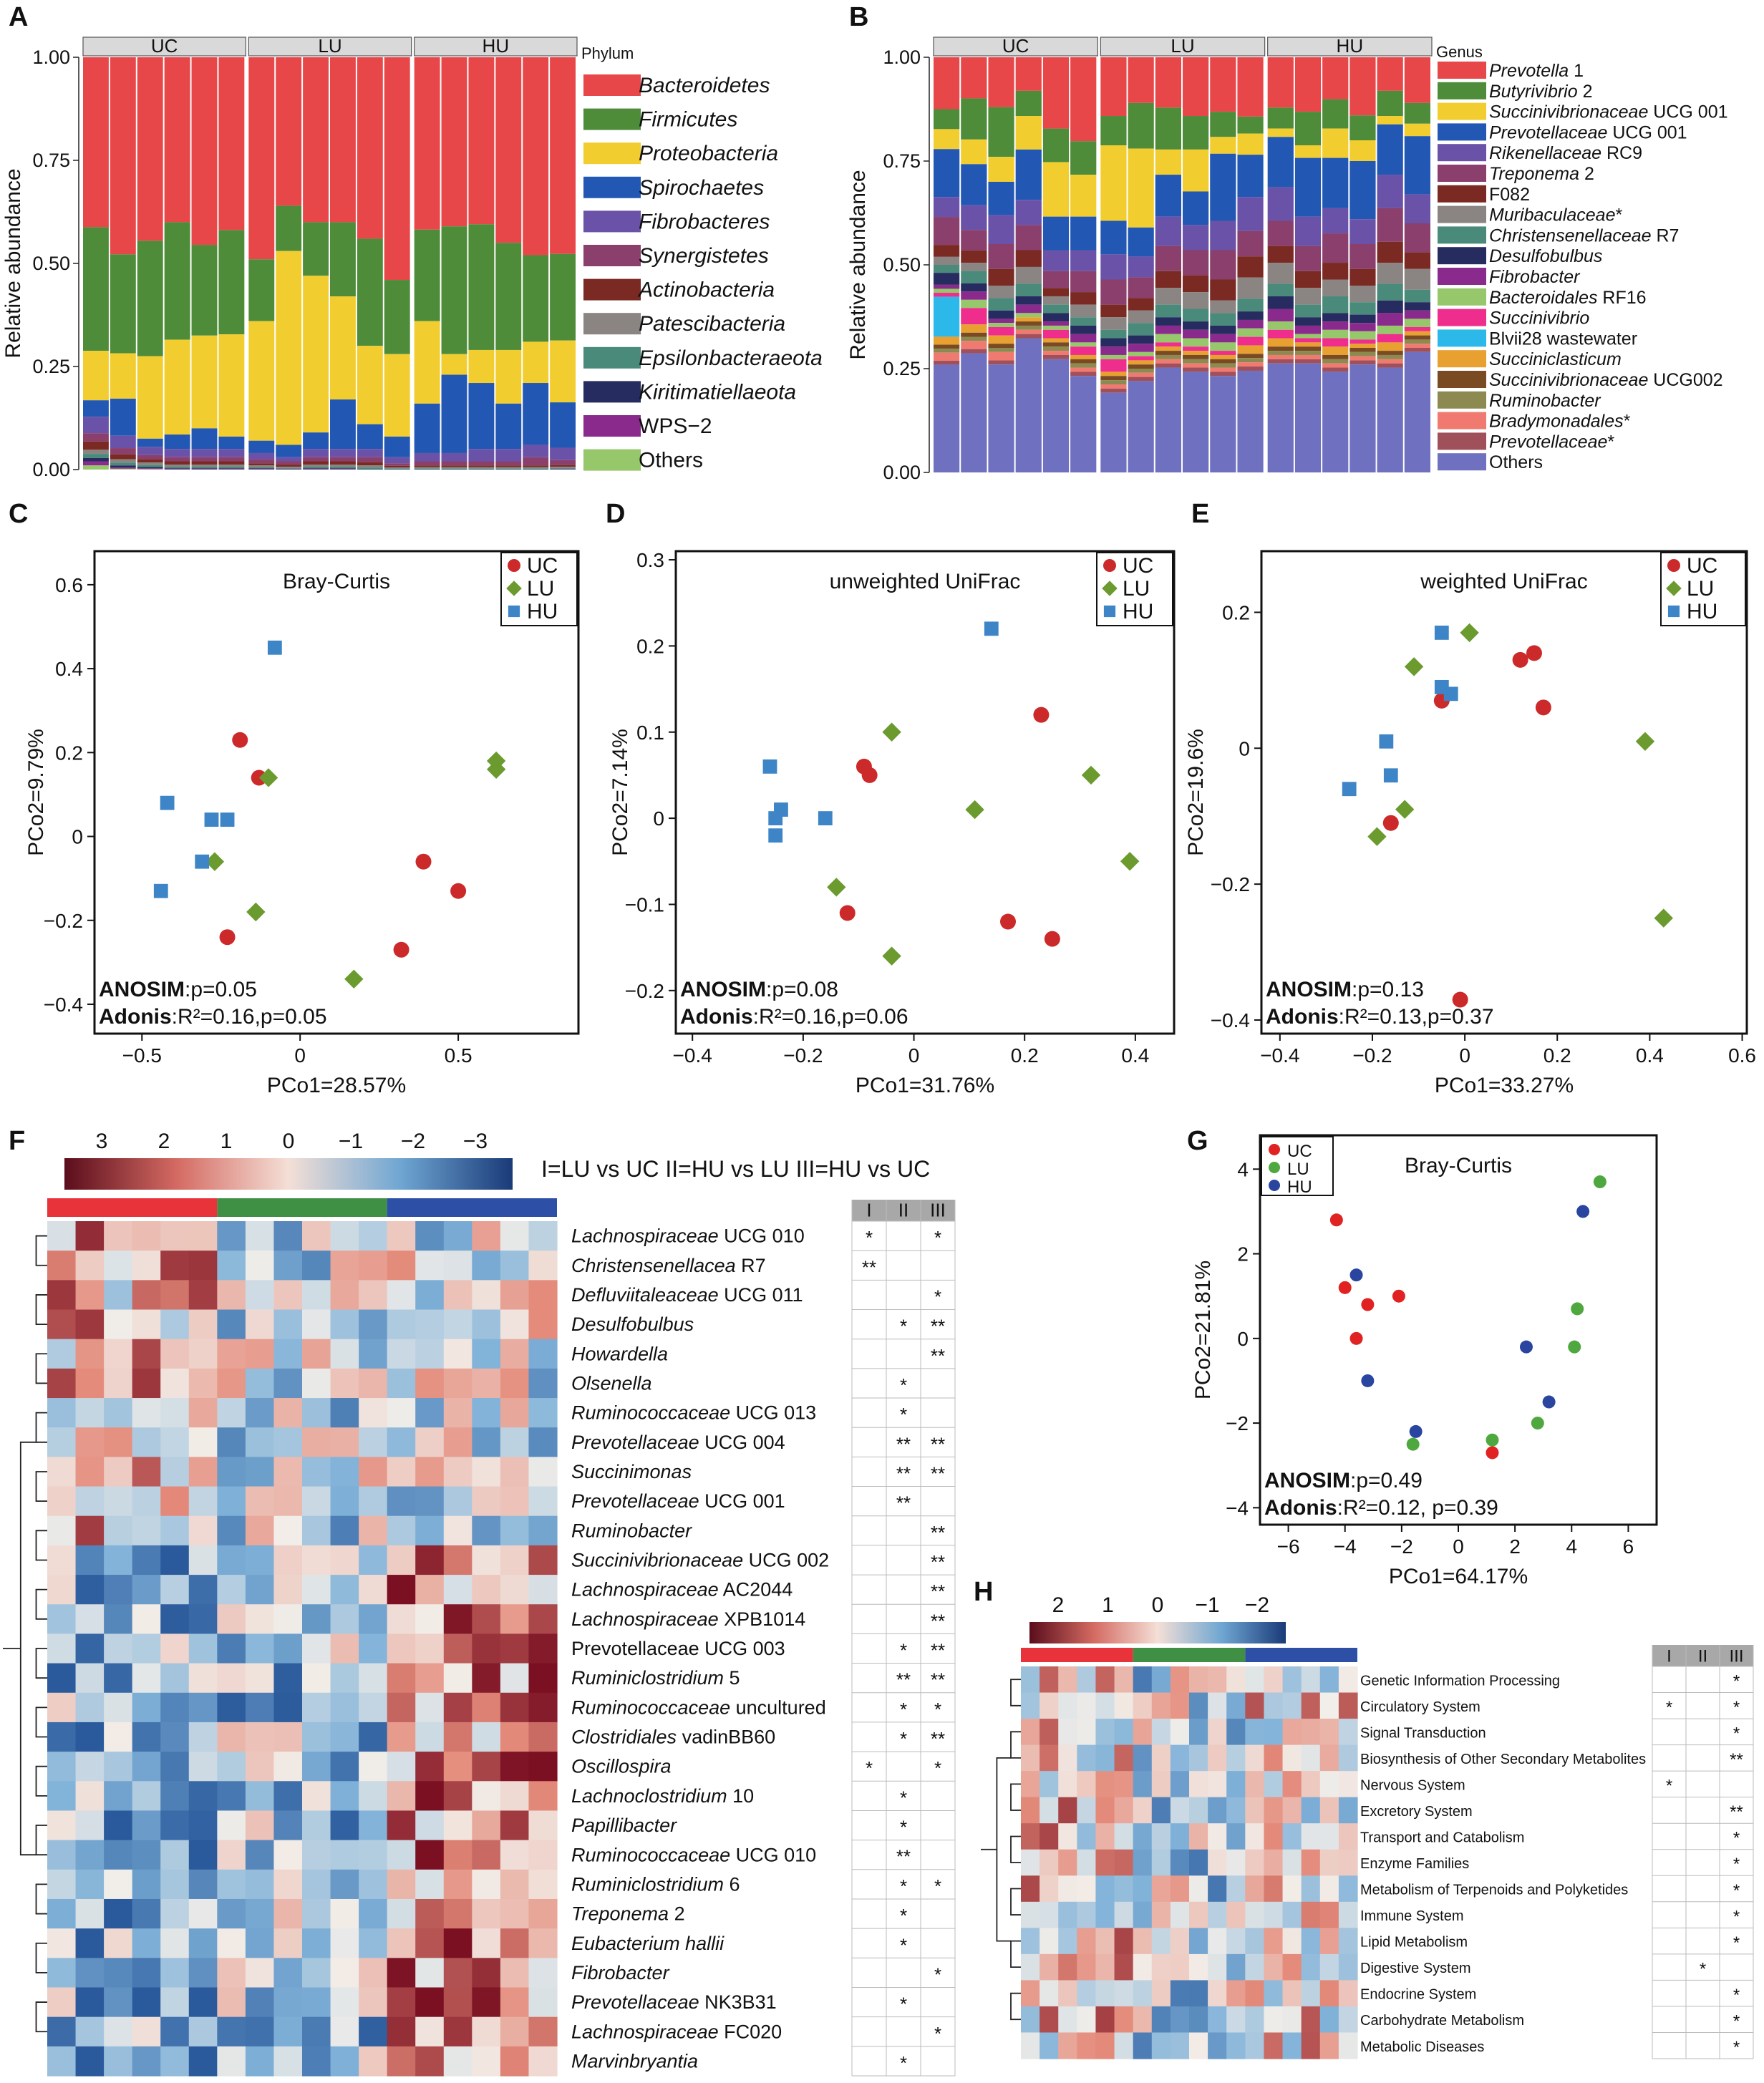  Describe the element at coordinates (514, 611) in the screenshot. I see `legend-marker` at that location.